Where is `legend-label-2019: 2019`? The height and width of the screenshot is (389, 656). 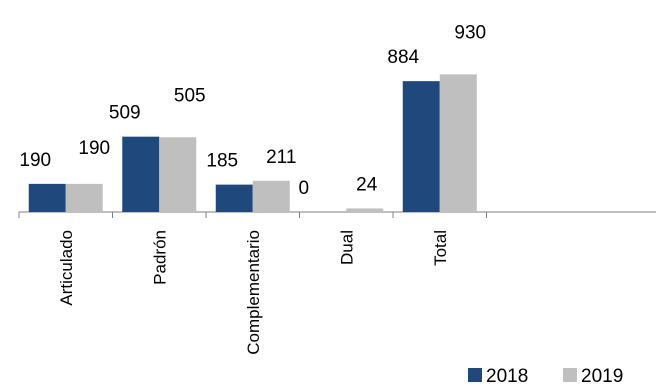
legend-label-2019: 2019 is located at coordinates (602, 376).